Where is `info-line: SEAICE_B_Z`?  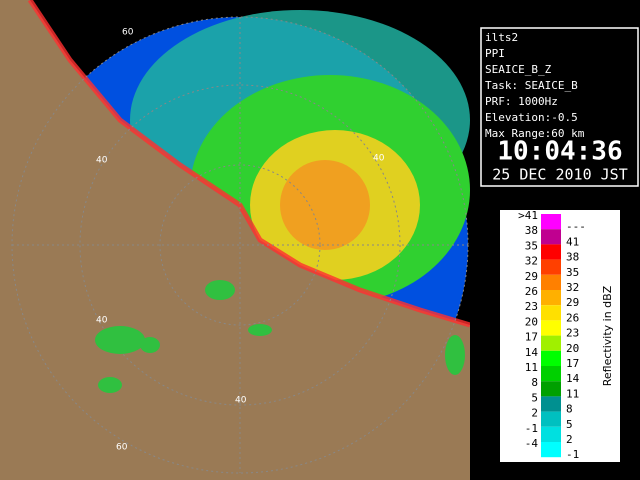 info-line: SEAICE_B_Z is located at coordinates (518, 69).